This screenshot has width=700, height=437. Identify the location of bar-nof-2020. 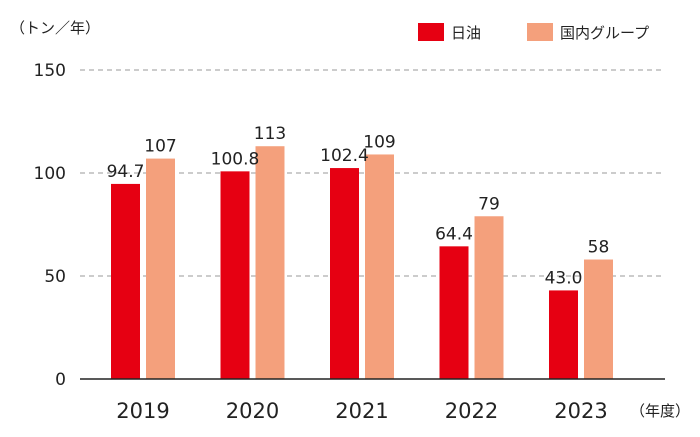
(235, 275).